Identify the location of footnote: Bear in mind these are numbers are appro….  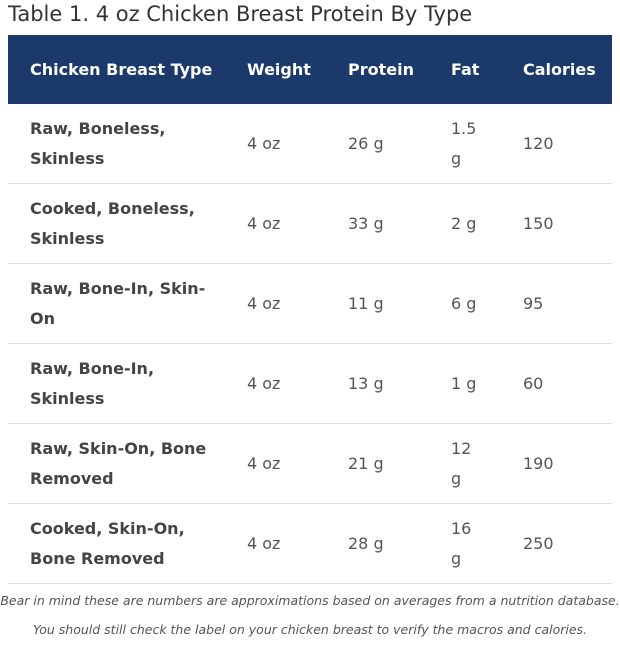
(310, 600).